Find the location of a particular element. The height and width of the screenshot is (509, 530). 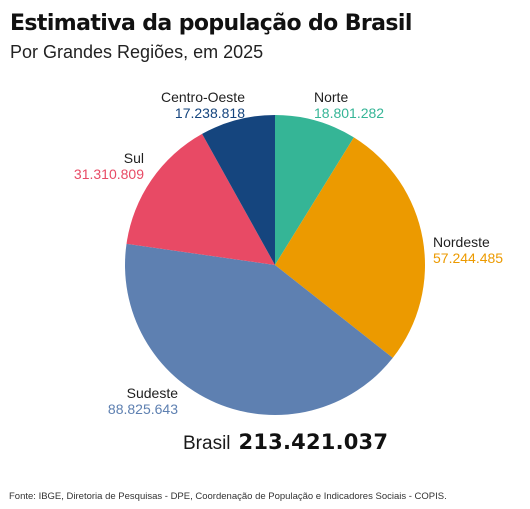

slice-name-norte: Norte is located at coordinates (331, 97).